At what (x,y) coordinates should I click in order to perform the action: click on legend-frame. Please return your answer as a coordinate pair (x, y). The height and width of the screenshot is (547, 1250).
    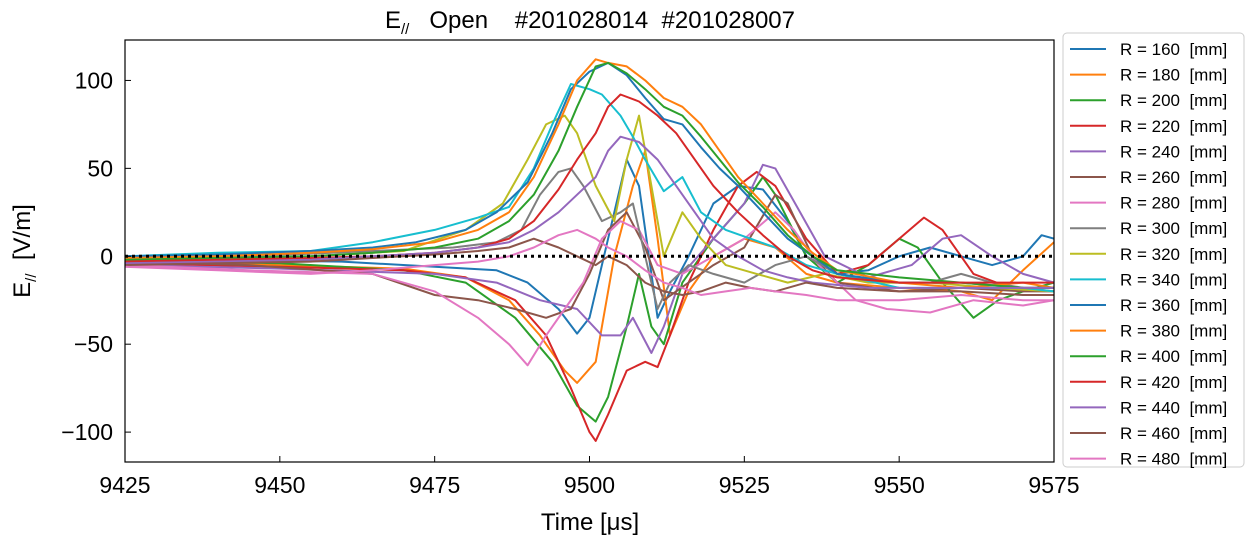
    Looking at the image, I should click on (1153, 250).